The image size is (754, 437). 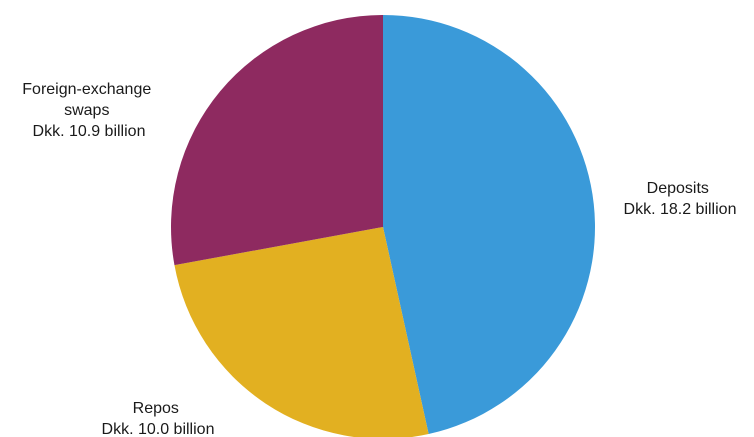 What do you see at coordinates (89, 131) in the screenshot?
I see `fx-swaps-label-value: Dkk. 10.9 billion` at bounding box center [89, 131].